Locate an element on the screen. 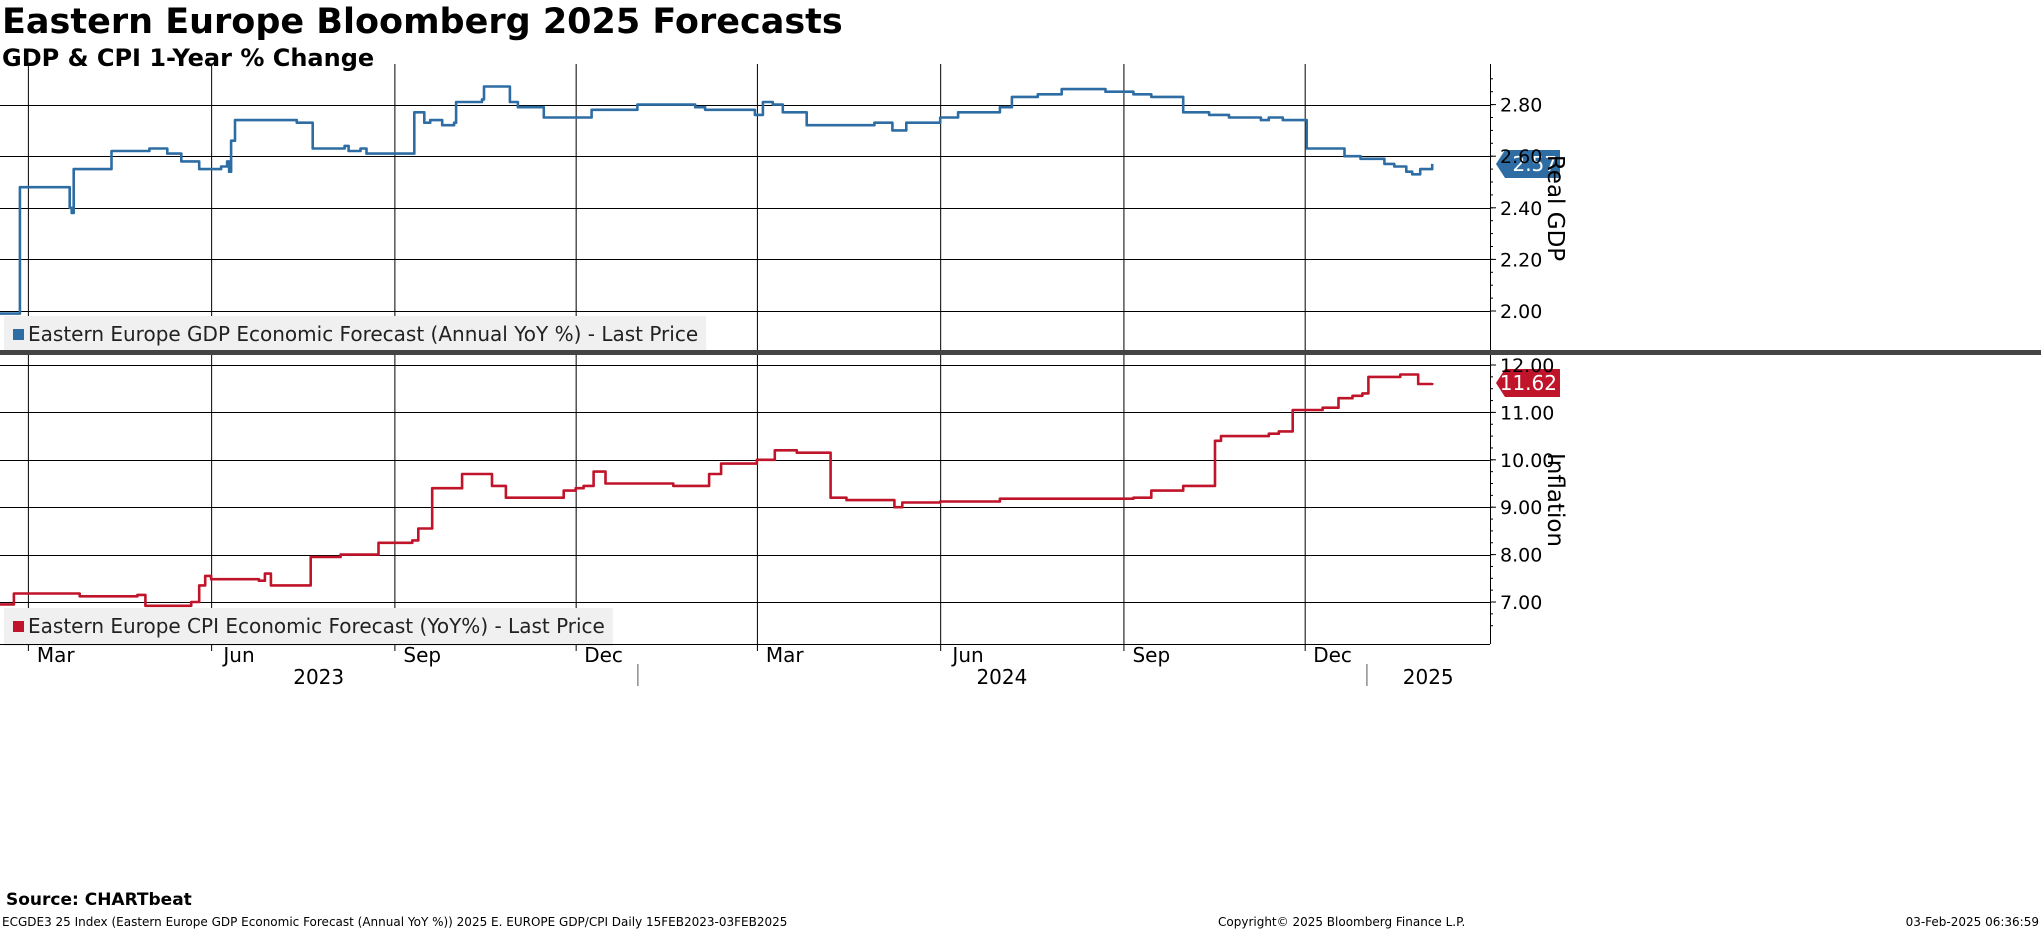  footer-timestamp: 03-Feb-2025 06:36:59 is located at coordinates (1972, 922).